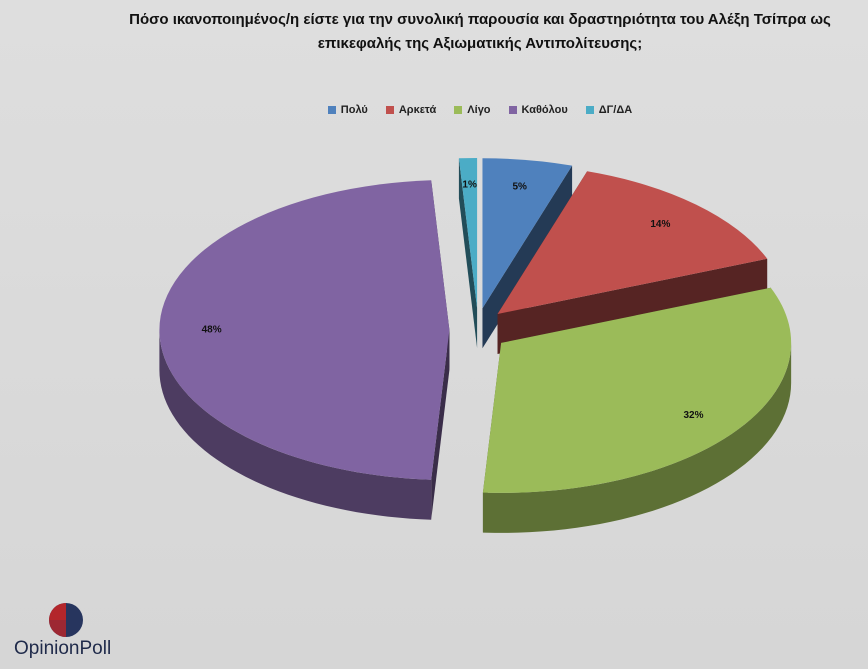 The image size is (868, 669). What do you see at coordinates (615, 110) in the screenshot?
I see `legend-label: ΔΓ/ΔΑ` at bounding box center [615, 110].